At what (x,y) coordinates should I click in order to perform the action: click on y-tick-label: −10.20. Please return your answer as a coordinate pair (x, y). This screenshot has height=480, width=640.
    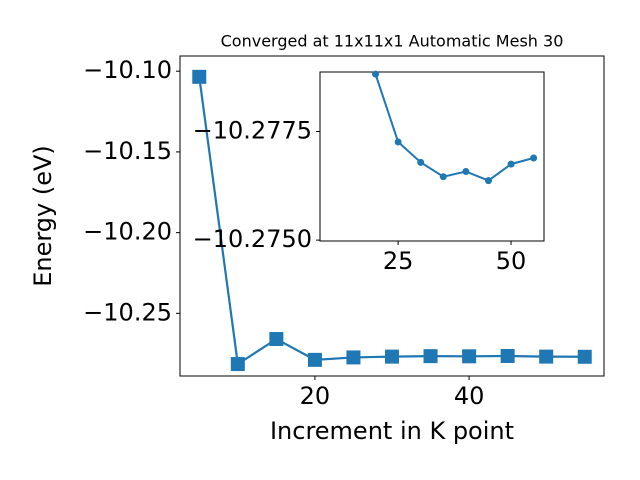
    Looking at the image, I should click on (127, 232).